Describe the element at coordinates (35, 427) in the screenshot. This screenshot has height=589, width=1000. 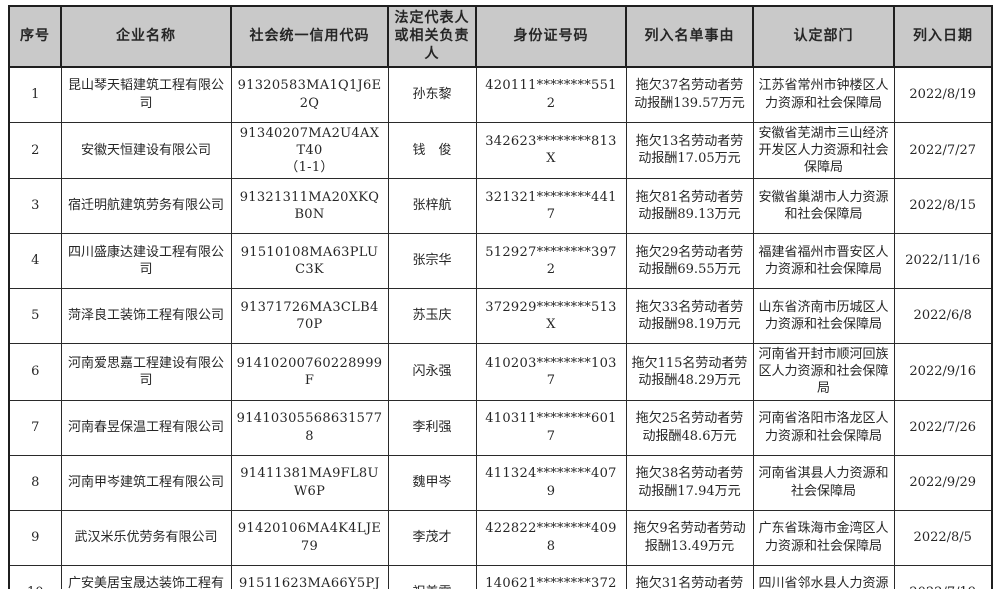
I see `cell-no: 7` at that location.